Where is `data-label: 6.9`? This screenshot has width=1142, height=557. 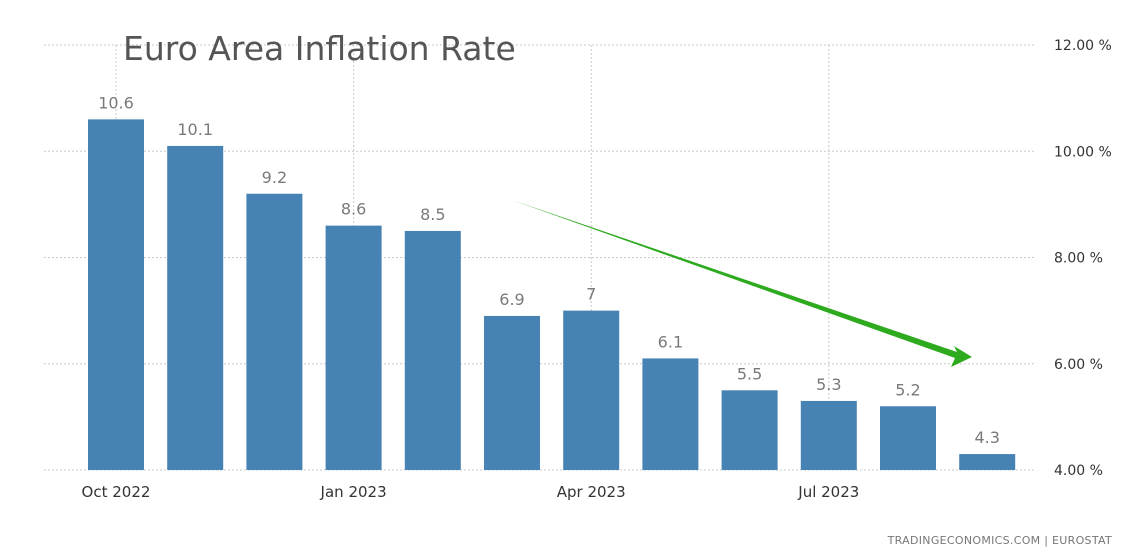
data-label: 6.9 is located at coordinates (511, 299).